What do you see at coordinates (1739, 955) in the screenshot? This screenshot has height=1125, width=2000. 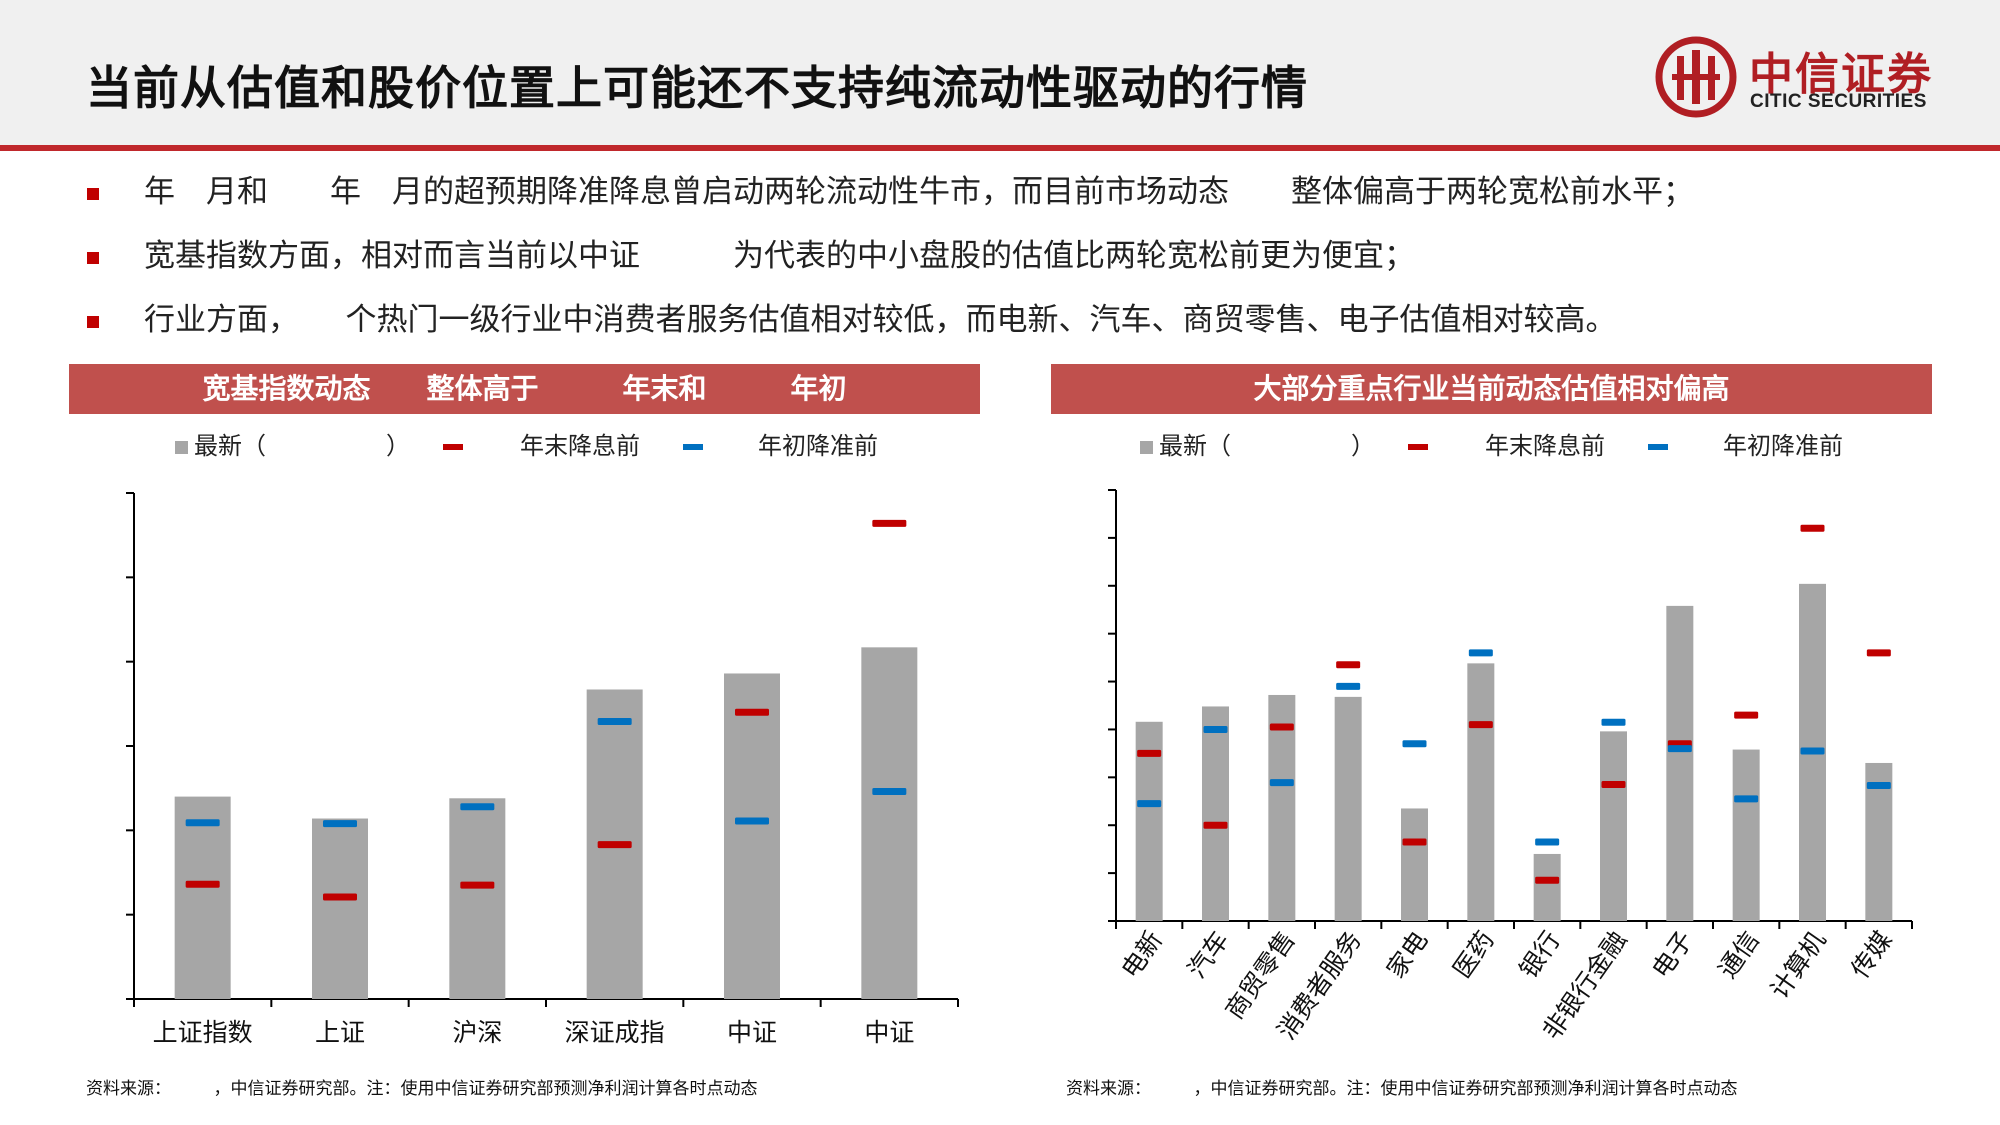 I see `x-tick-label: 通信` at bounding box center [1739, 955].